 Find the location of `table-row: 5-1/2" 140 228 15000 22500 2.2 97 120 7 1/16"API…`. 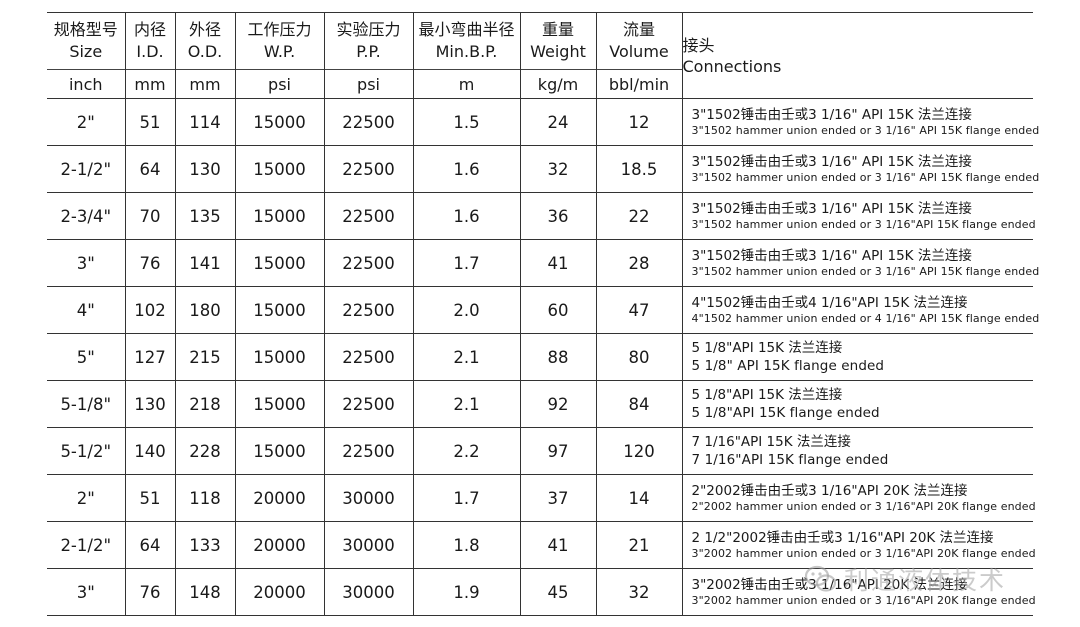

table-row: 5-1/2" 140 228 15000 22500 2.2 97 120 7 1/16"API… is located at coordinates (540, 451).